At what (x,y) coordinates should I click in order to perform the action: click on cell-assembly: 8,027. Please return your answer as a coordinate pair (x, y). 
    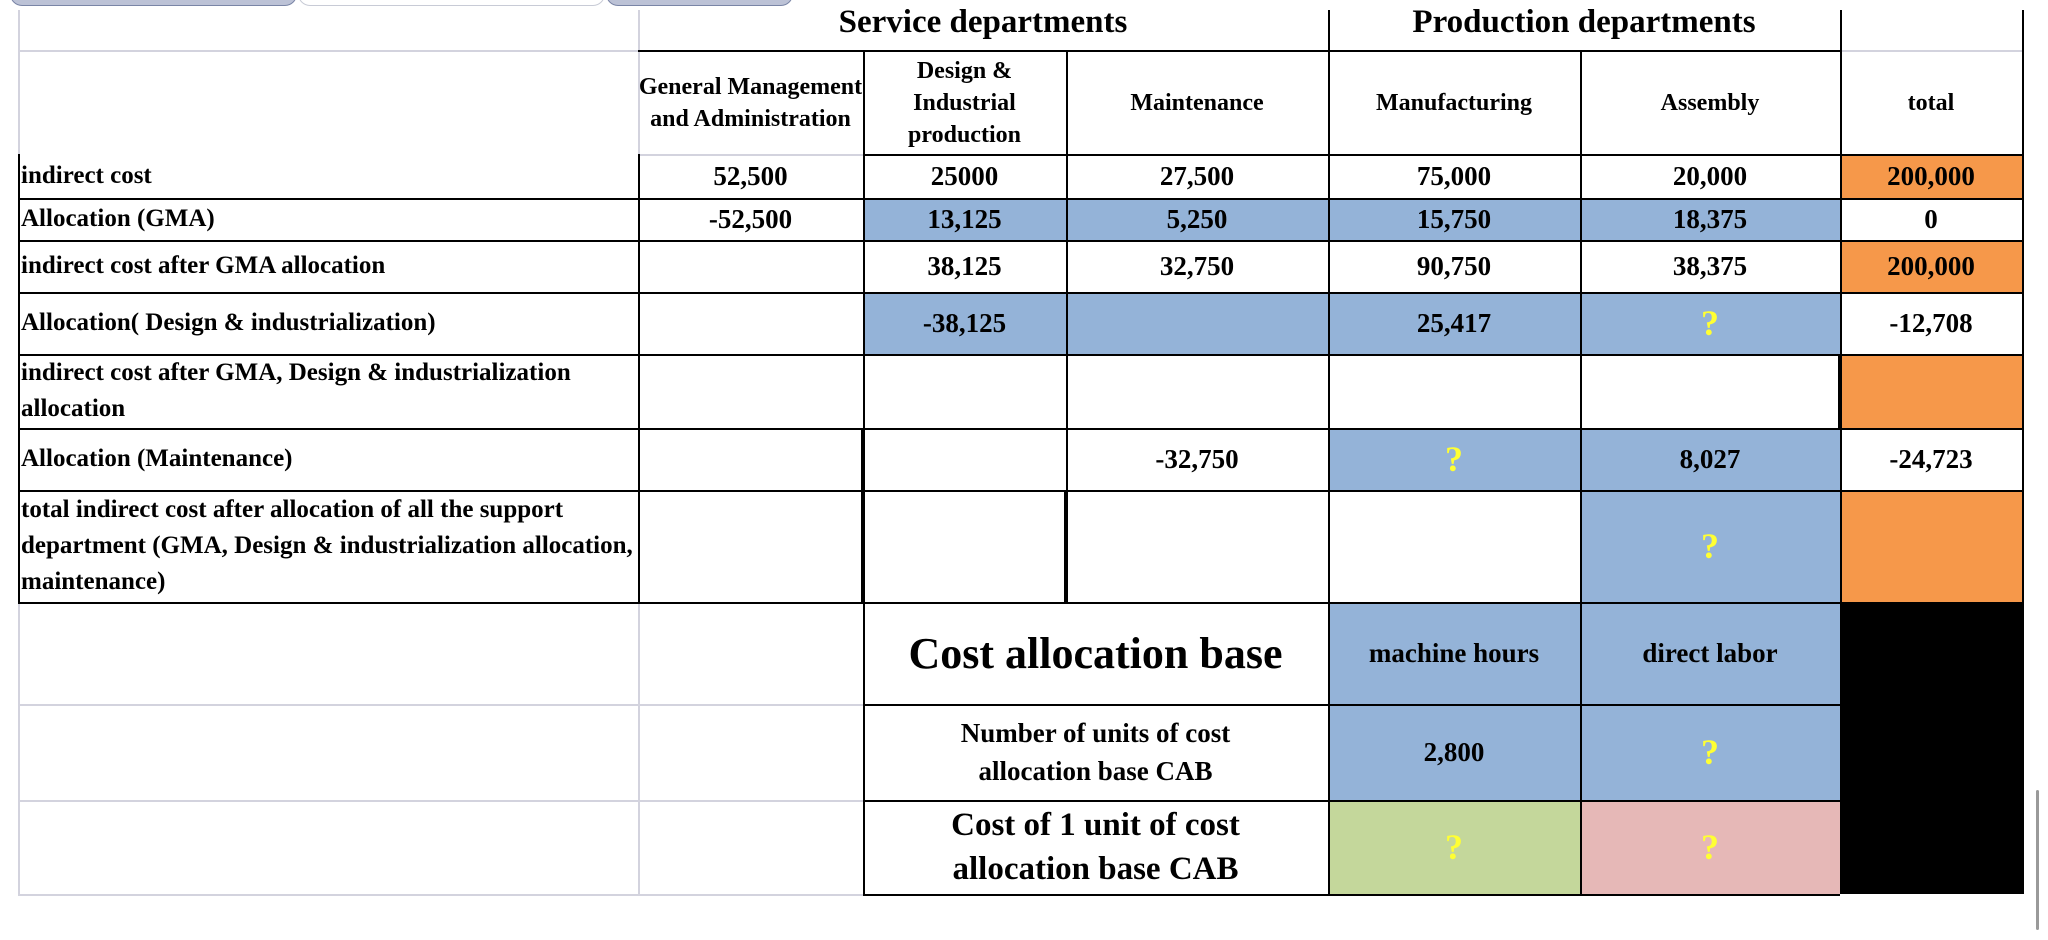
    Looking at the image, I should click on (1710, 459).